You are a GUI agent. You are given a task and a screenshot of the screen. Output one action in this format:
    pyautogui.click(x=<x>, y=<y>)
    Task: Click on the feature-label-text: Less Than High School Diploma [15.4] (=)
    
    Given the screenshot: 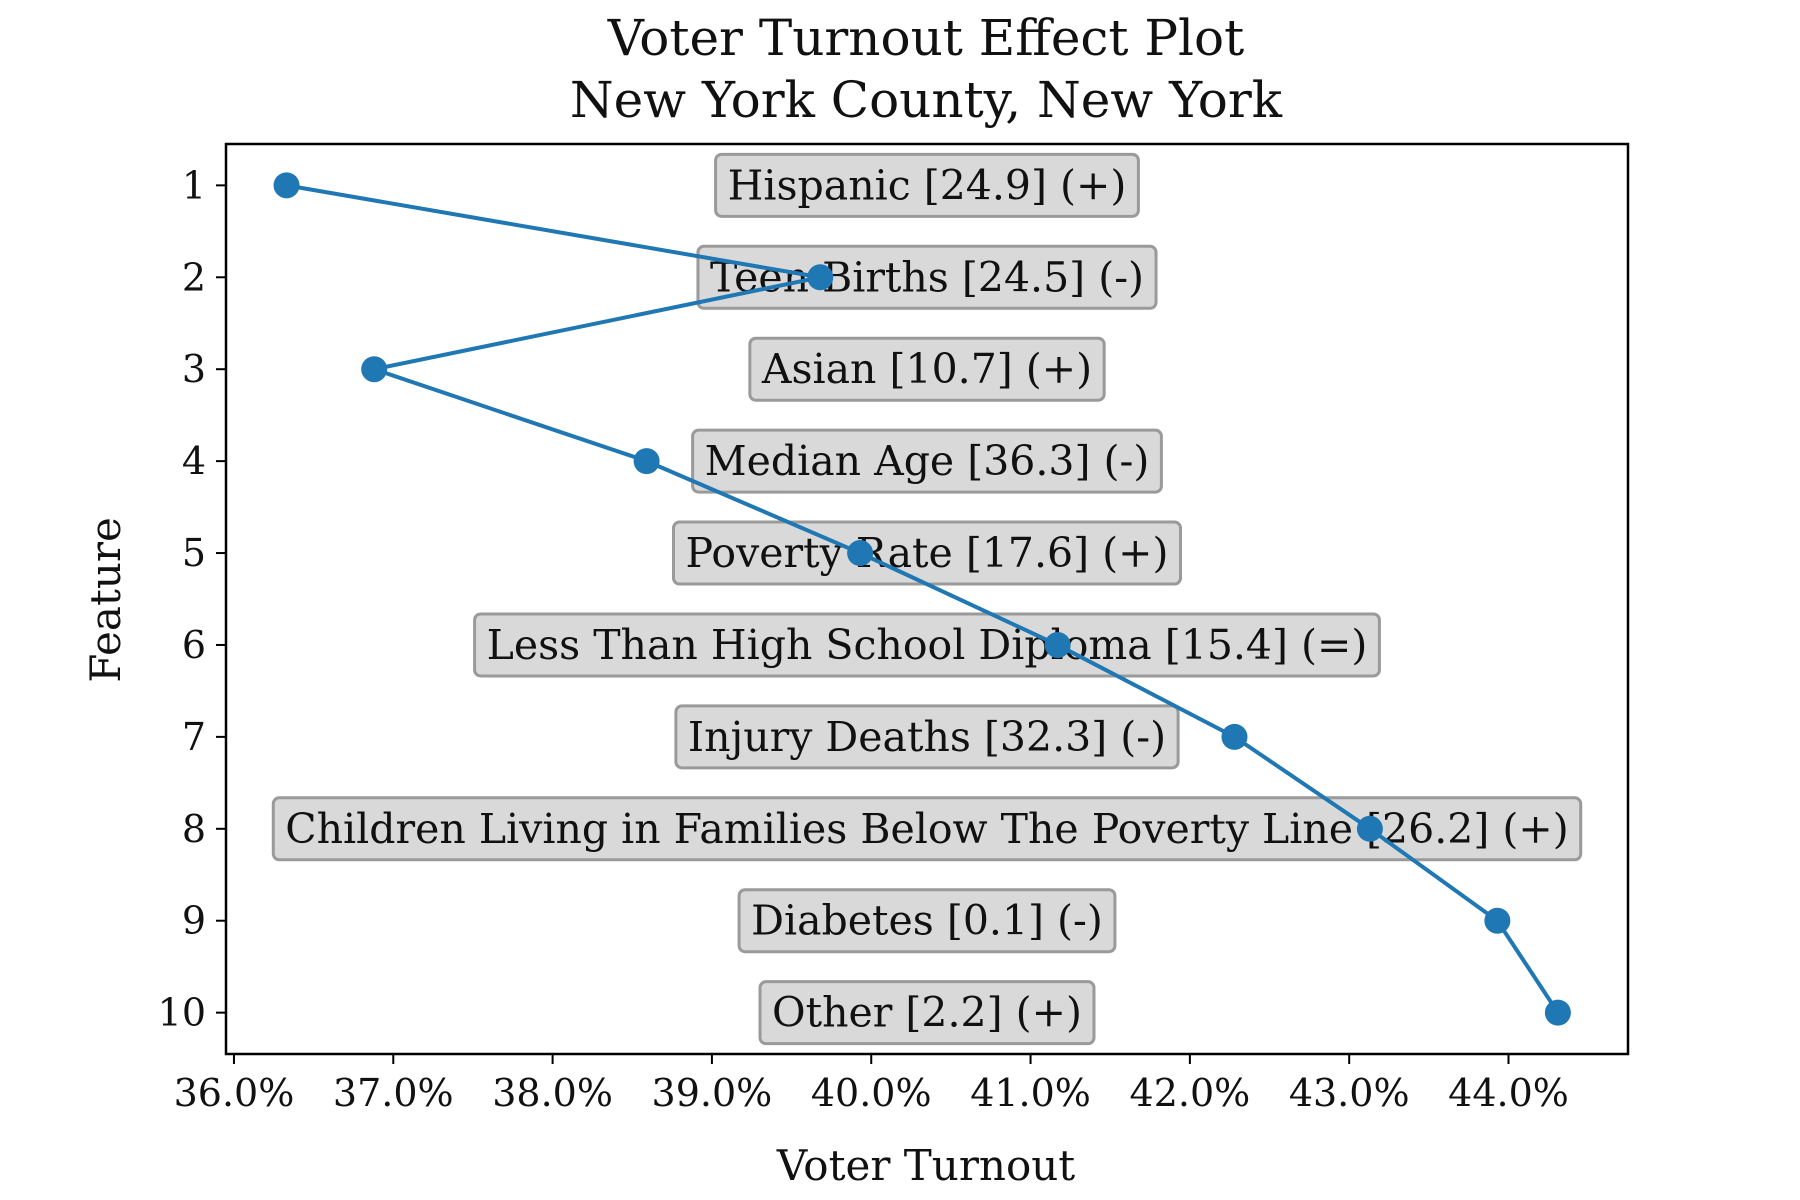 What is the action you would take?
    pyautogui.click(x=927, y=645)
    